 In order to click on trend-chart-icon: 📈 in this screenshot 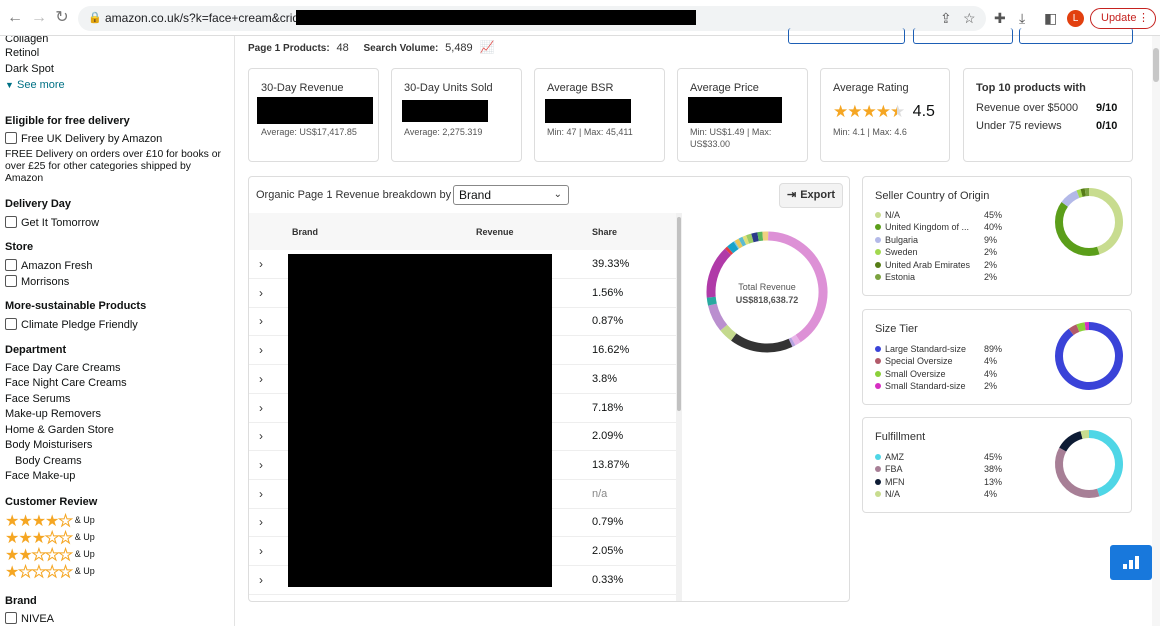, I will do `click(487, 47)`.